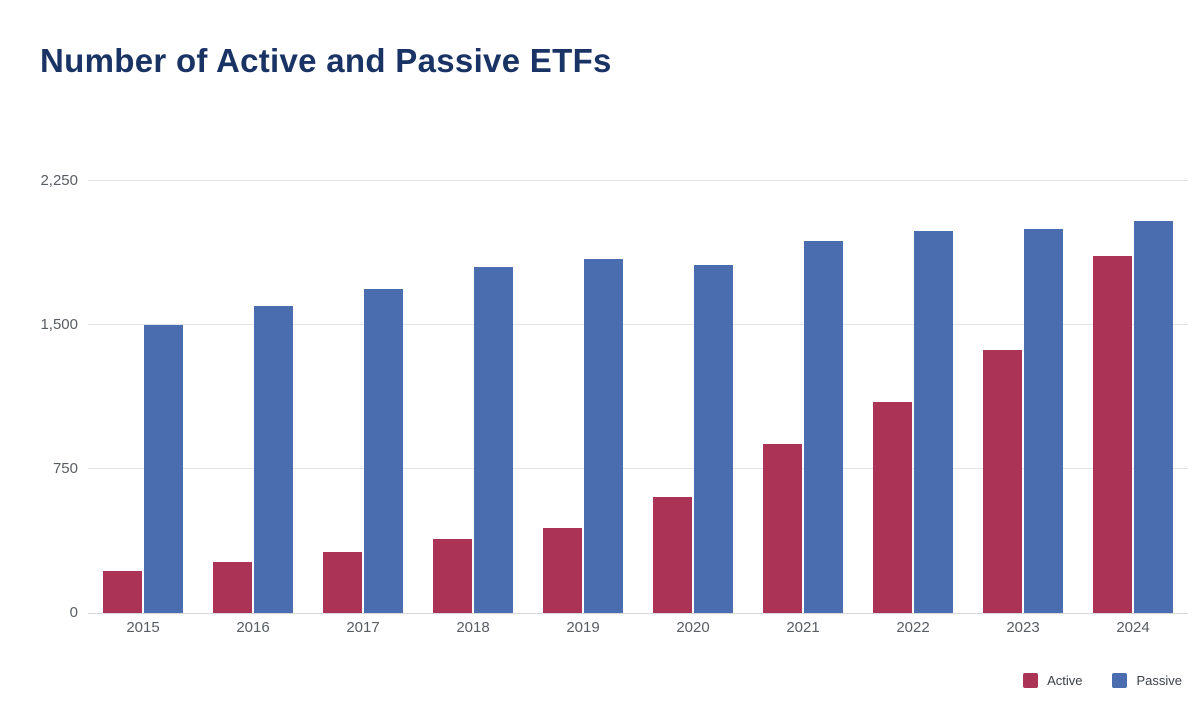 The width and height of the screenshot is (1202, 705). What do you see at coordinates (143, 627) in the screenshot?
I see `x-axis-tick-label: 2015` at bounding box center [143, 627].